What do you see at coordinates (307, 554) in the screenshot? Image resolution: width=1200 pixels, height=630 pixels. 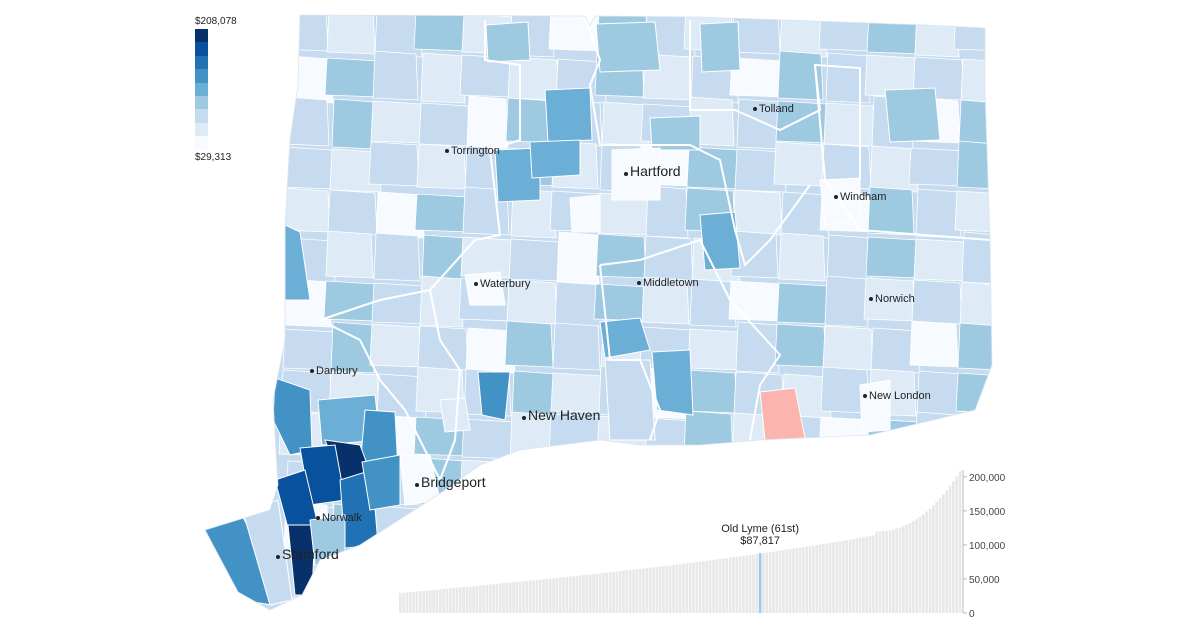 I see `city-marker: Stamford` at bounding box center [307, 554].